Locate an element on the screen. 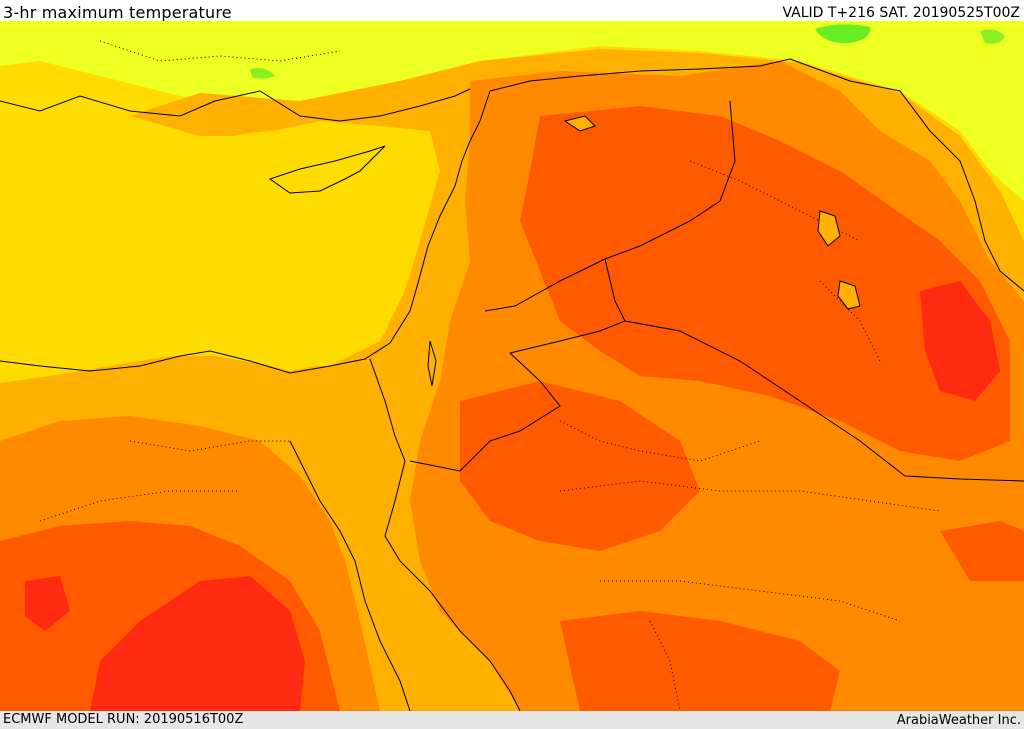  border-syria-iraq is located at coordinates (610, 206).